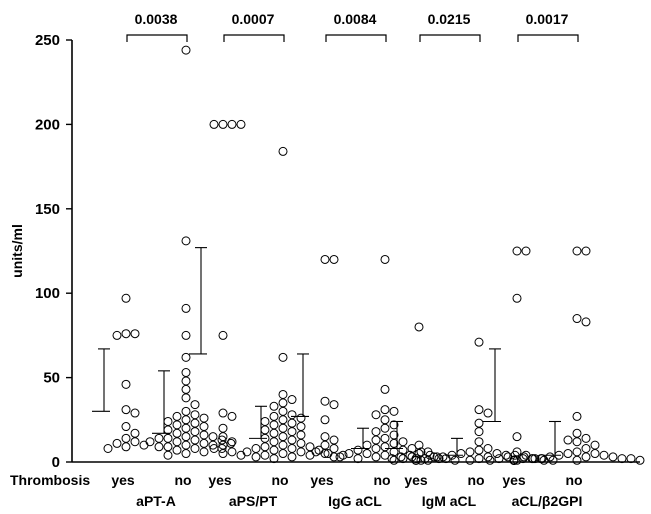 This screenshot has height=514, width=651. Describe the element at coordinates (47, 293) in the screenshot. I see `y-tick-label: 100` at that location.